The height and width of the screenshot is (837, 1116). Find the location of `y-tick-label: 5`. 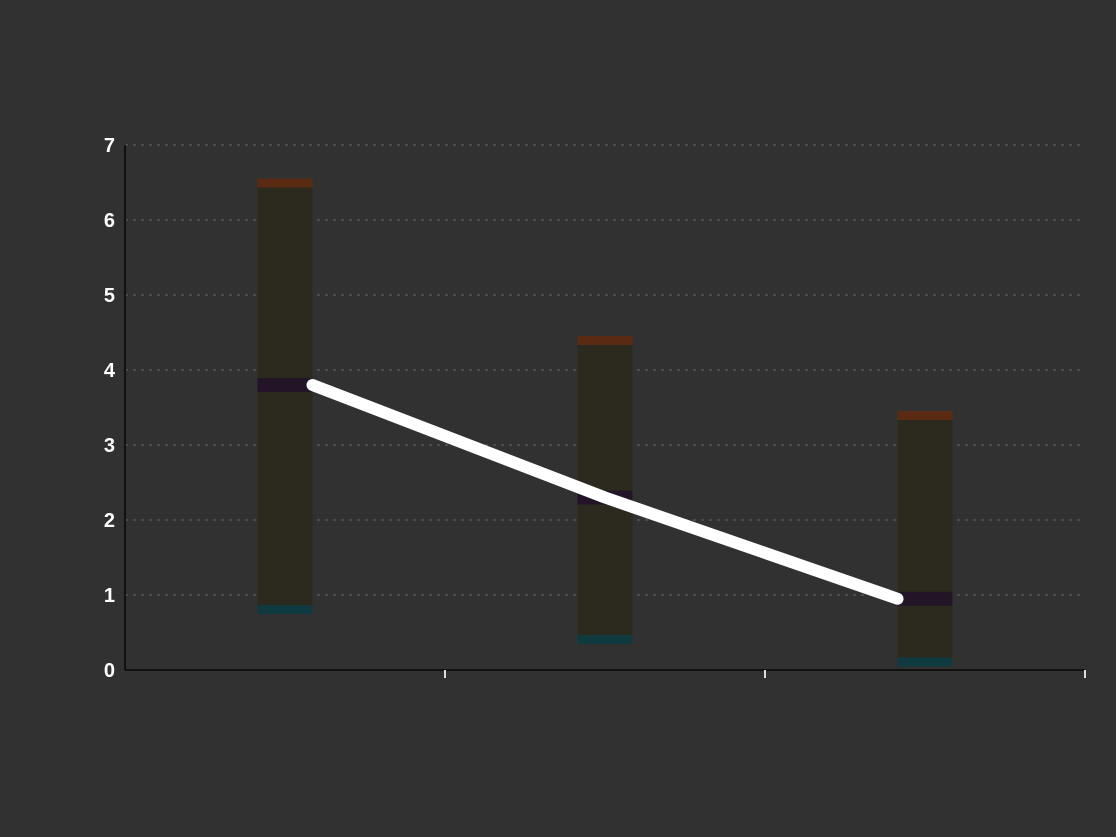

y-tick-label: 5 is located at coordinates (109, 296).